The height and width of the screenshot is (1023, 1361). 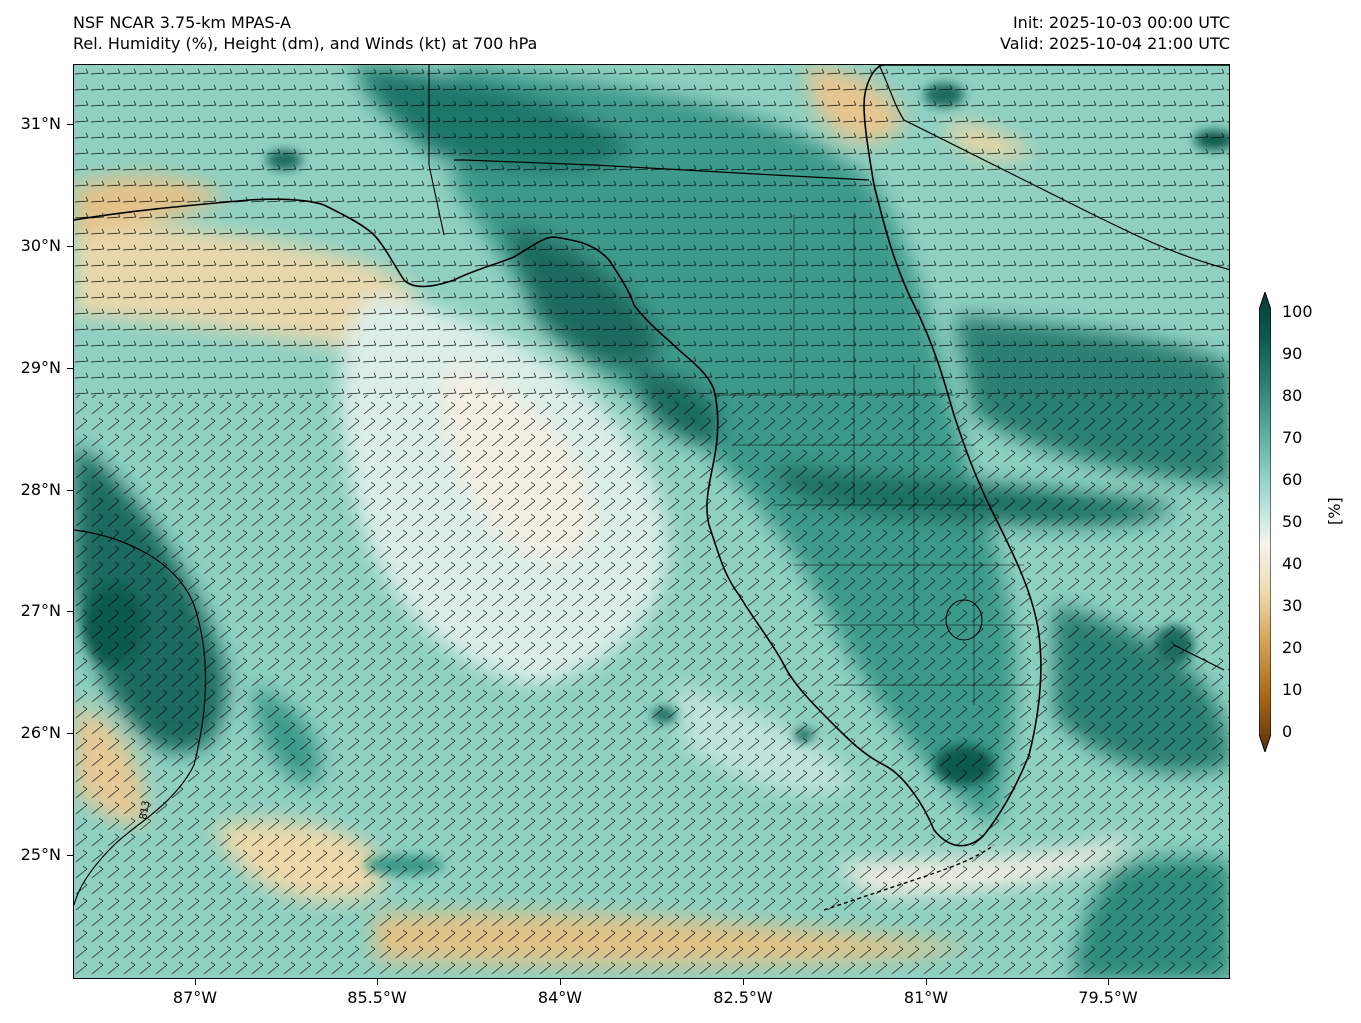 I want to click on colorbar-tick-80: 80, so click(x=1292, y=395).